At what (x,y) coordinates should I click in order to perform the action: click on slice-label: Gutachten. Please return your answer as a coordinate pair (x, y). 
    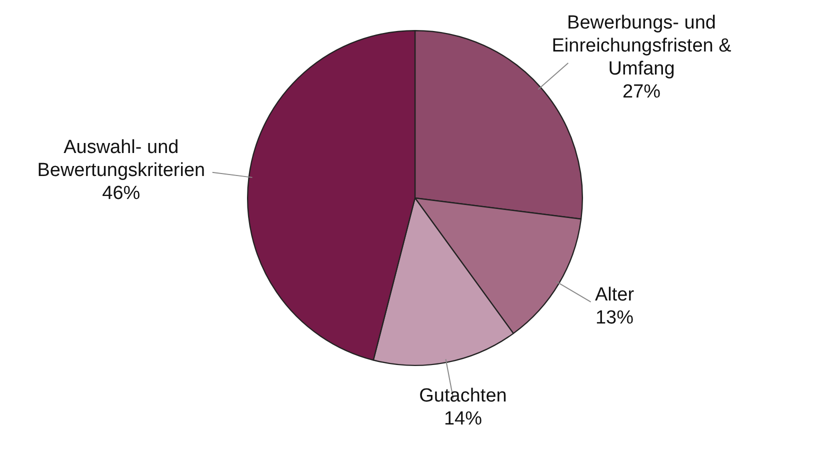
    Looking at the image, I should click on (463, 395).